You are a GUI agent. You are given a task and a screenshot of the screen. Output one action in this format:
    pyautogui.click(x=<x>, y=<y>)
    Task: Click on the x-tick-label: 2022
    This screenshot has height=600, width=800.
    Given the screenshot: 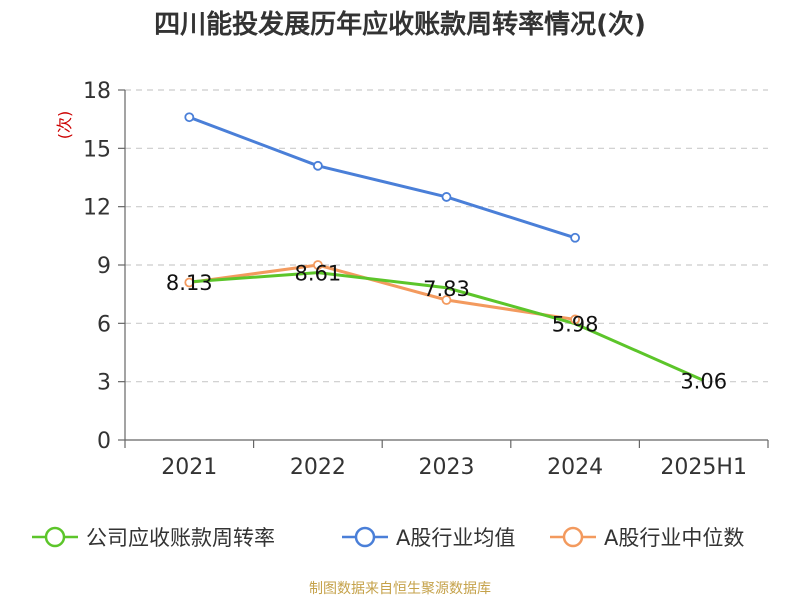 What is the action you would take?
    pyautogui.click(x=318, y=467)
    